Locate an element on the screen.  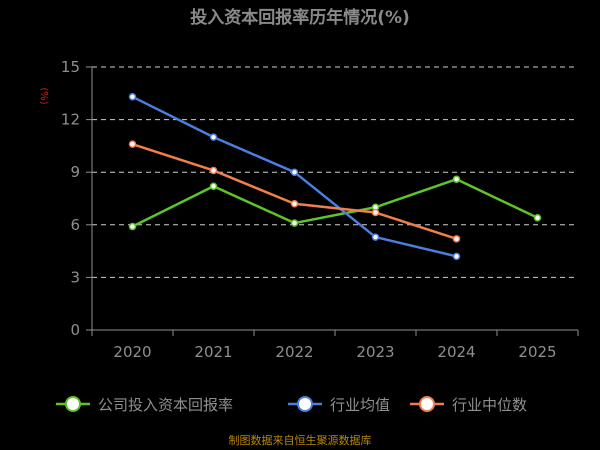
x-tick-label-2024: 2024 is located at coordinates (456, 352).